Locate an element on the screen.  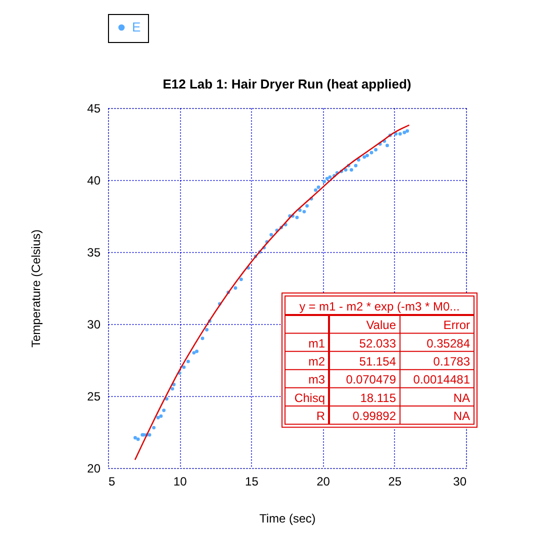
annotation: m2 is located at coordinates (317, 361).